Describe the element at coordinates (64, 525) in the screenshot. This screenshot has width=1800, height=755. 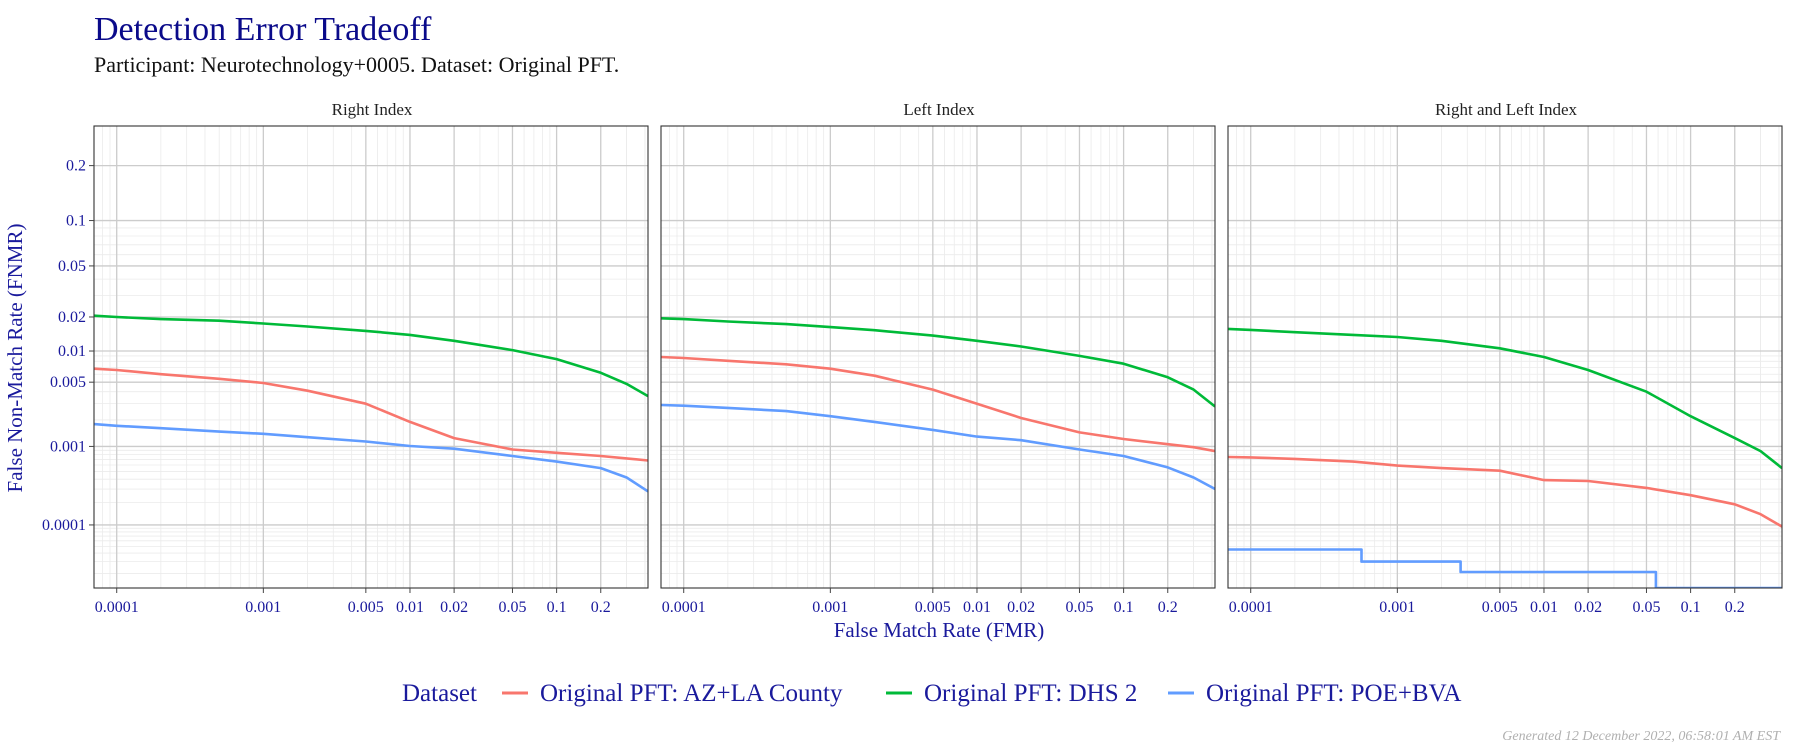
I see `y-tick-label: 0.0001` at that location.